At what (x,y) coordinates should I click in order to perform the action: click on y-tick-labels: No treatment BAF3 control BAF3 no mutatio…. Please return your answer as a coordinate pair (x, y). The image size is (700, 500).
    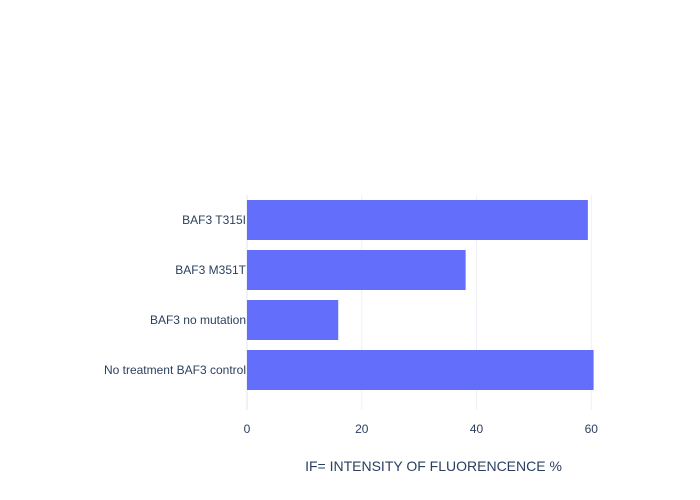
    Looking at the image, I should click on (175, 295).